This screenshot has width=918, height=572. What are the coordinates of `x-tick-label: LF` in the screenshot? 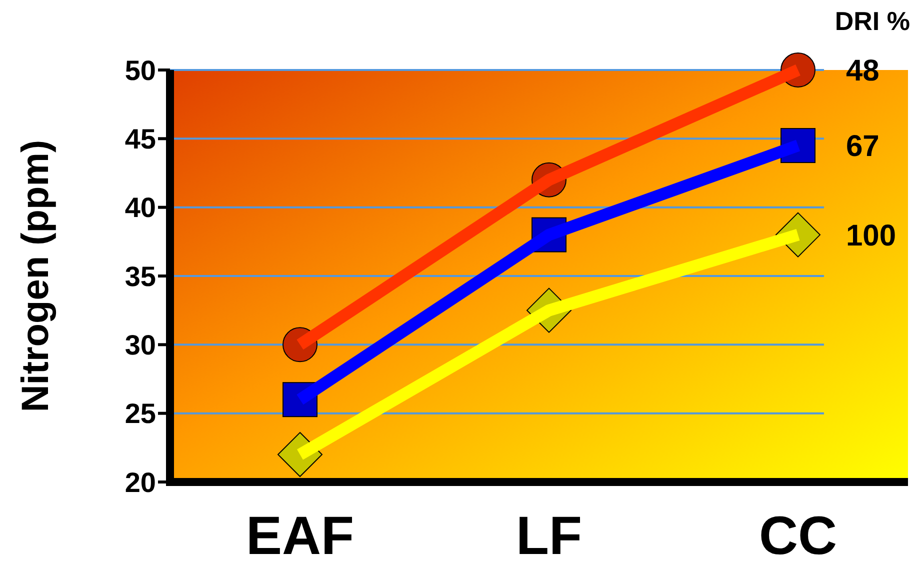 It's located at (549, 536).